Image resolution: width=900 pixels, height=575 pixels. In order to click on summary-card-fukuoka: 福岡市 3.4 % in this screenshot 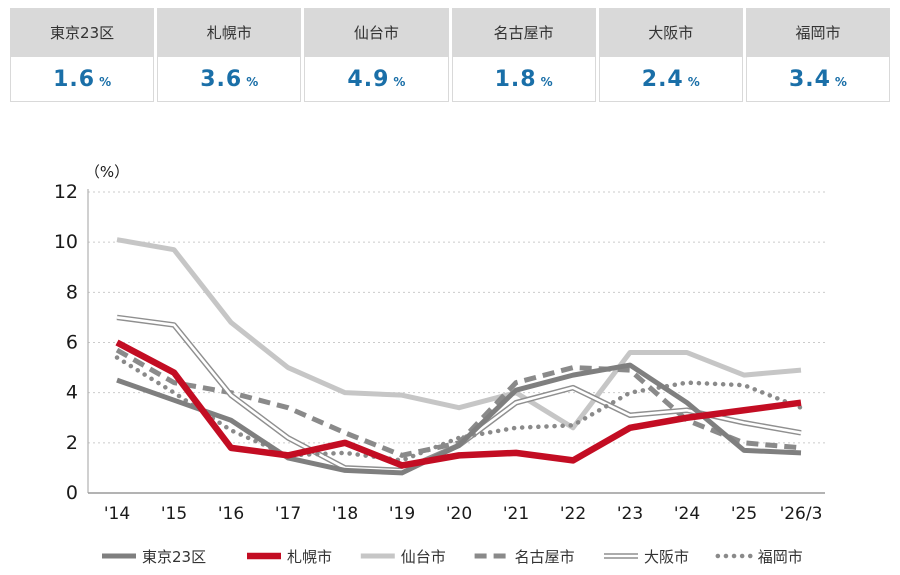, I will do `click(818, 55)`.